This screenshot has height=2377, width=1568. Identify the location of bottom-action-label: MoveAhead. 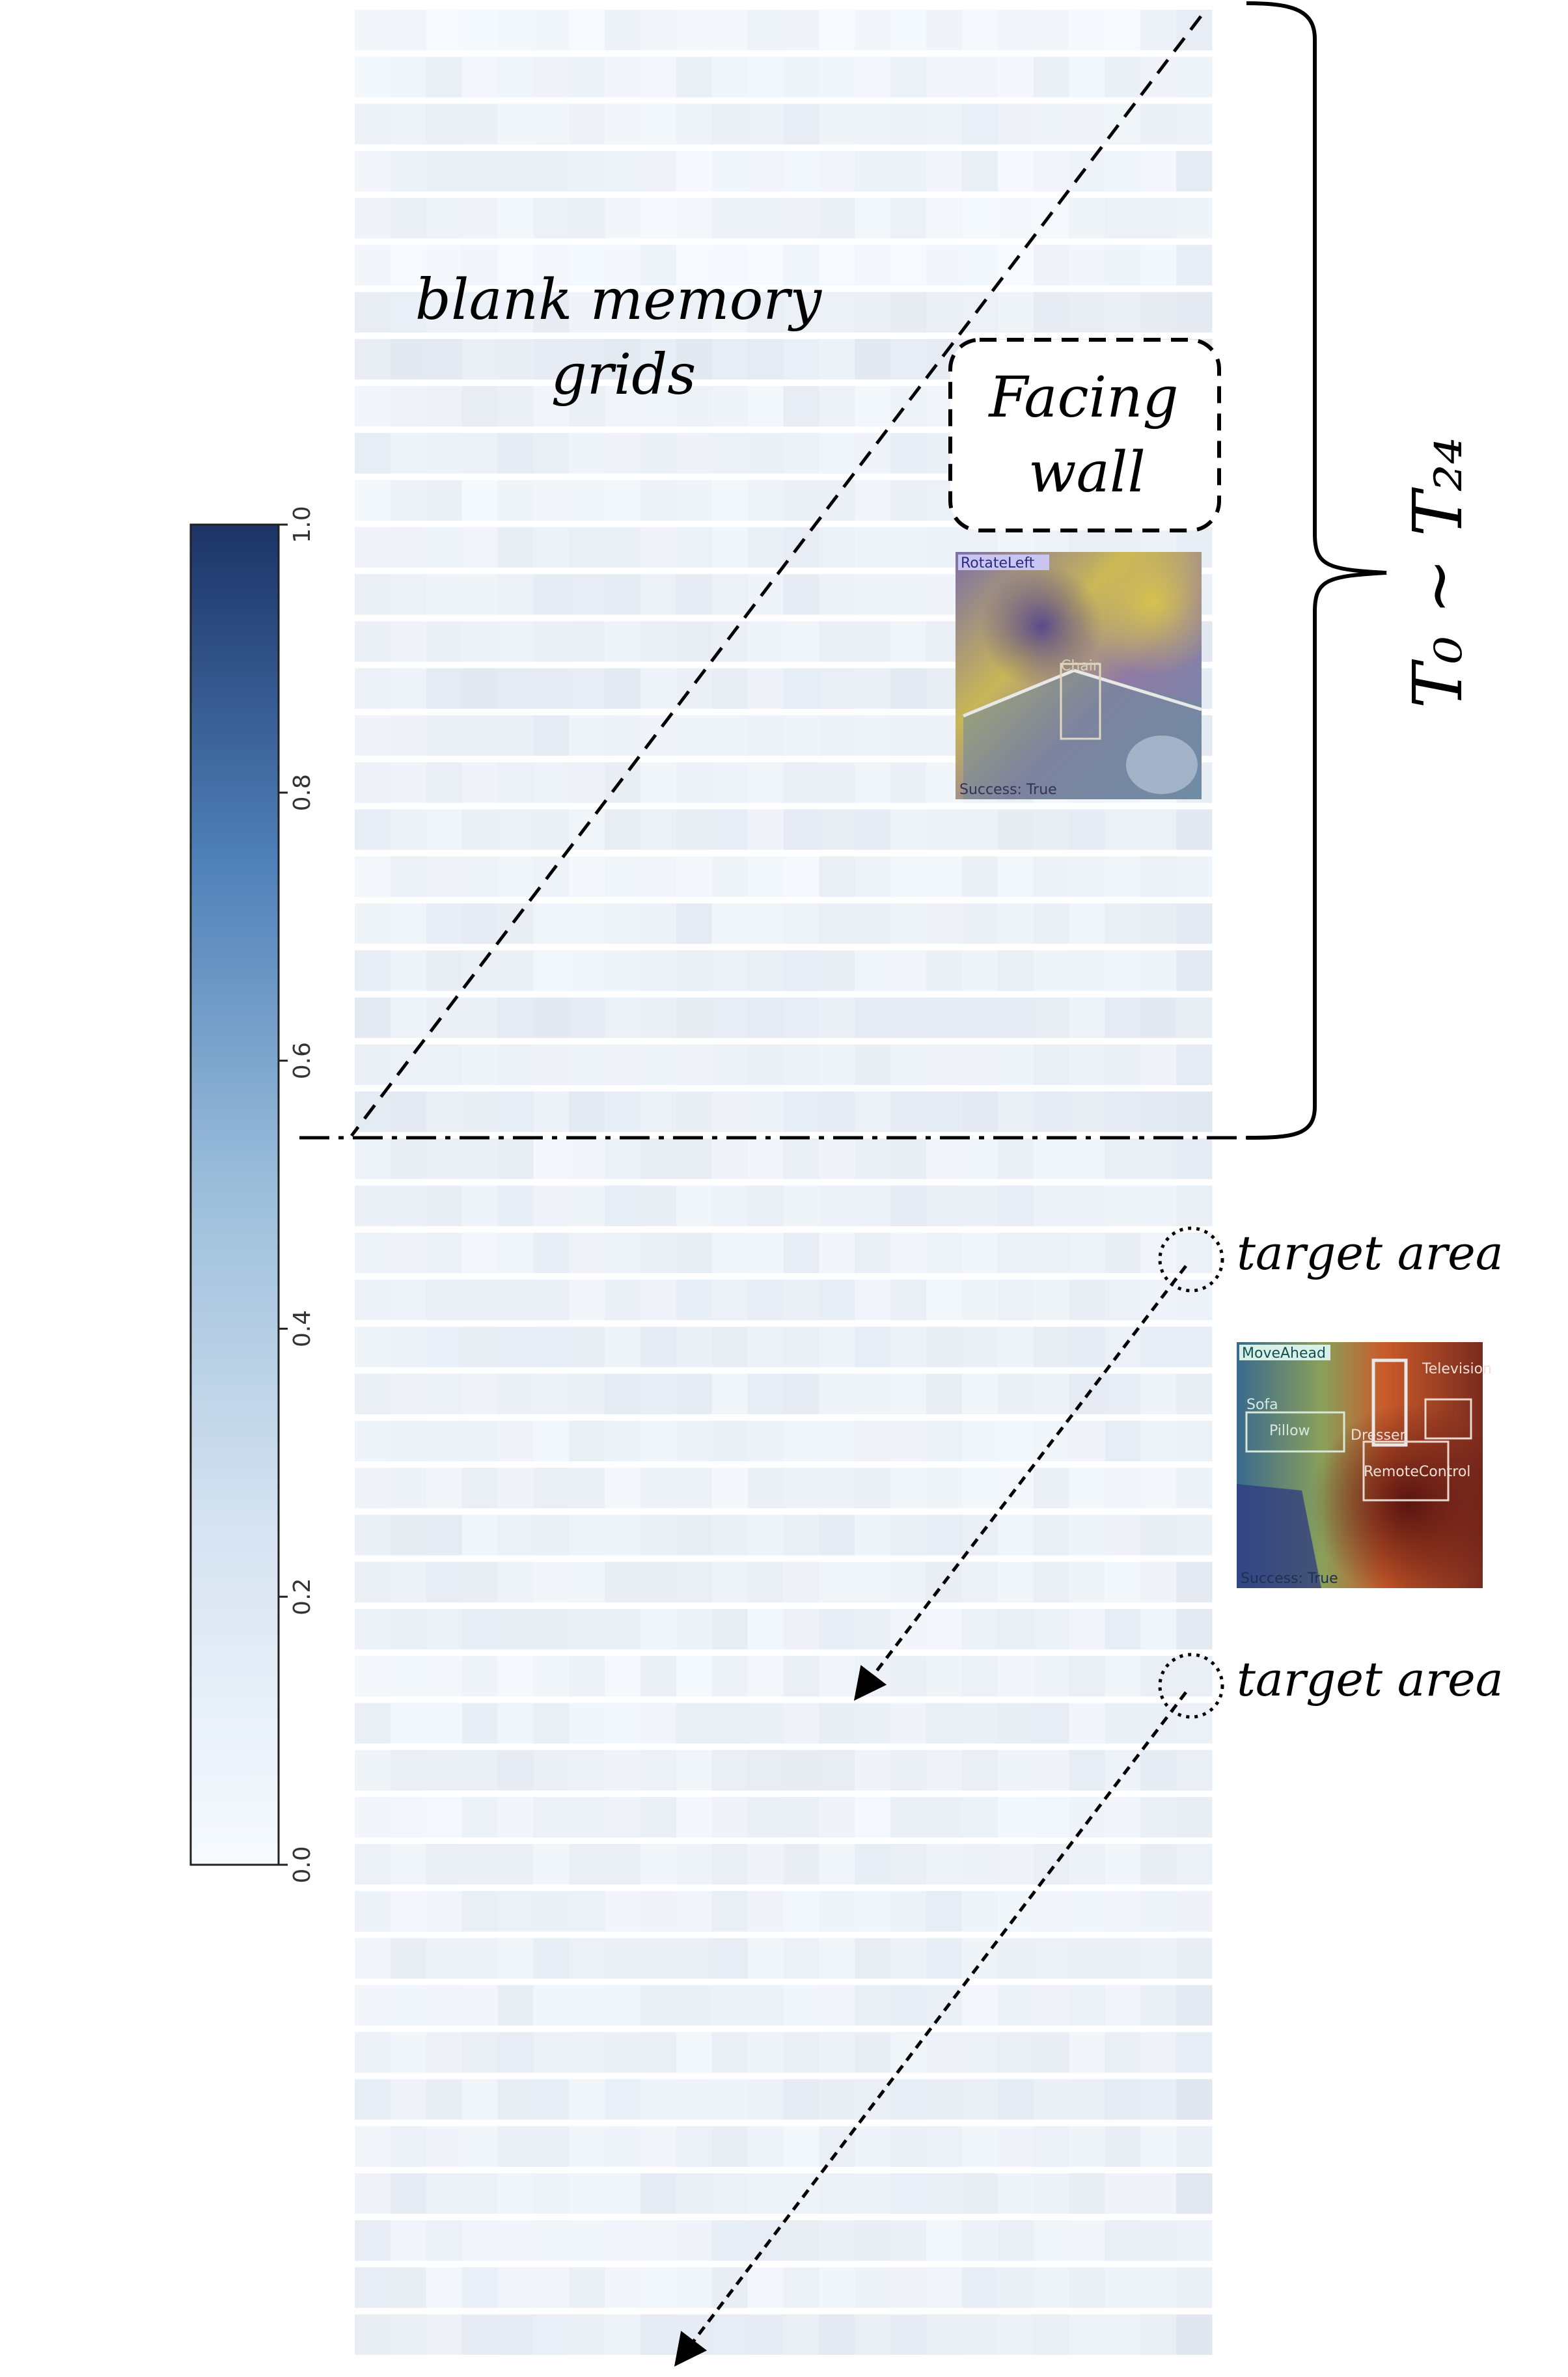
(1284, 1353).